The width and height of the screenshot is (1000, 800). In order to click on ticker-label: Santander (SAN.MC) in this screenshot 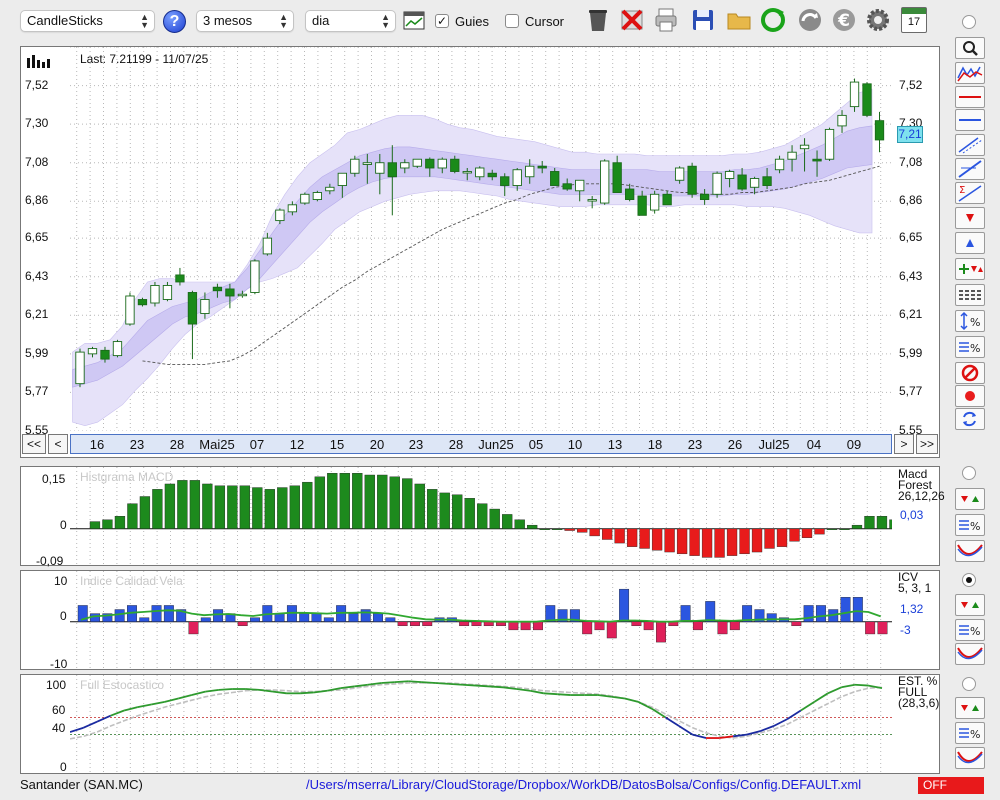, I will do `click(81, 784)`.